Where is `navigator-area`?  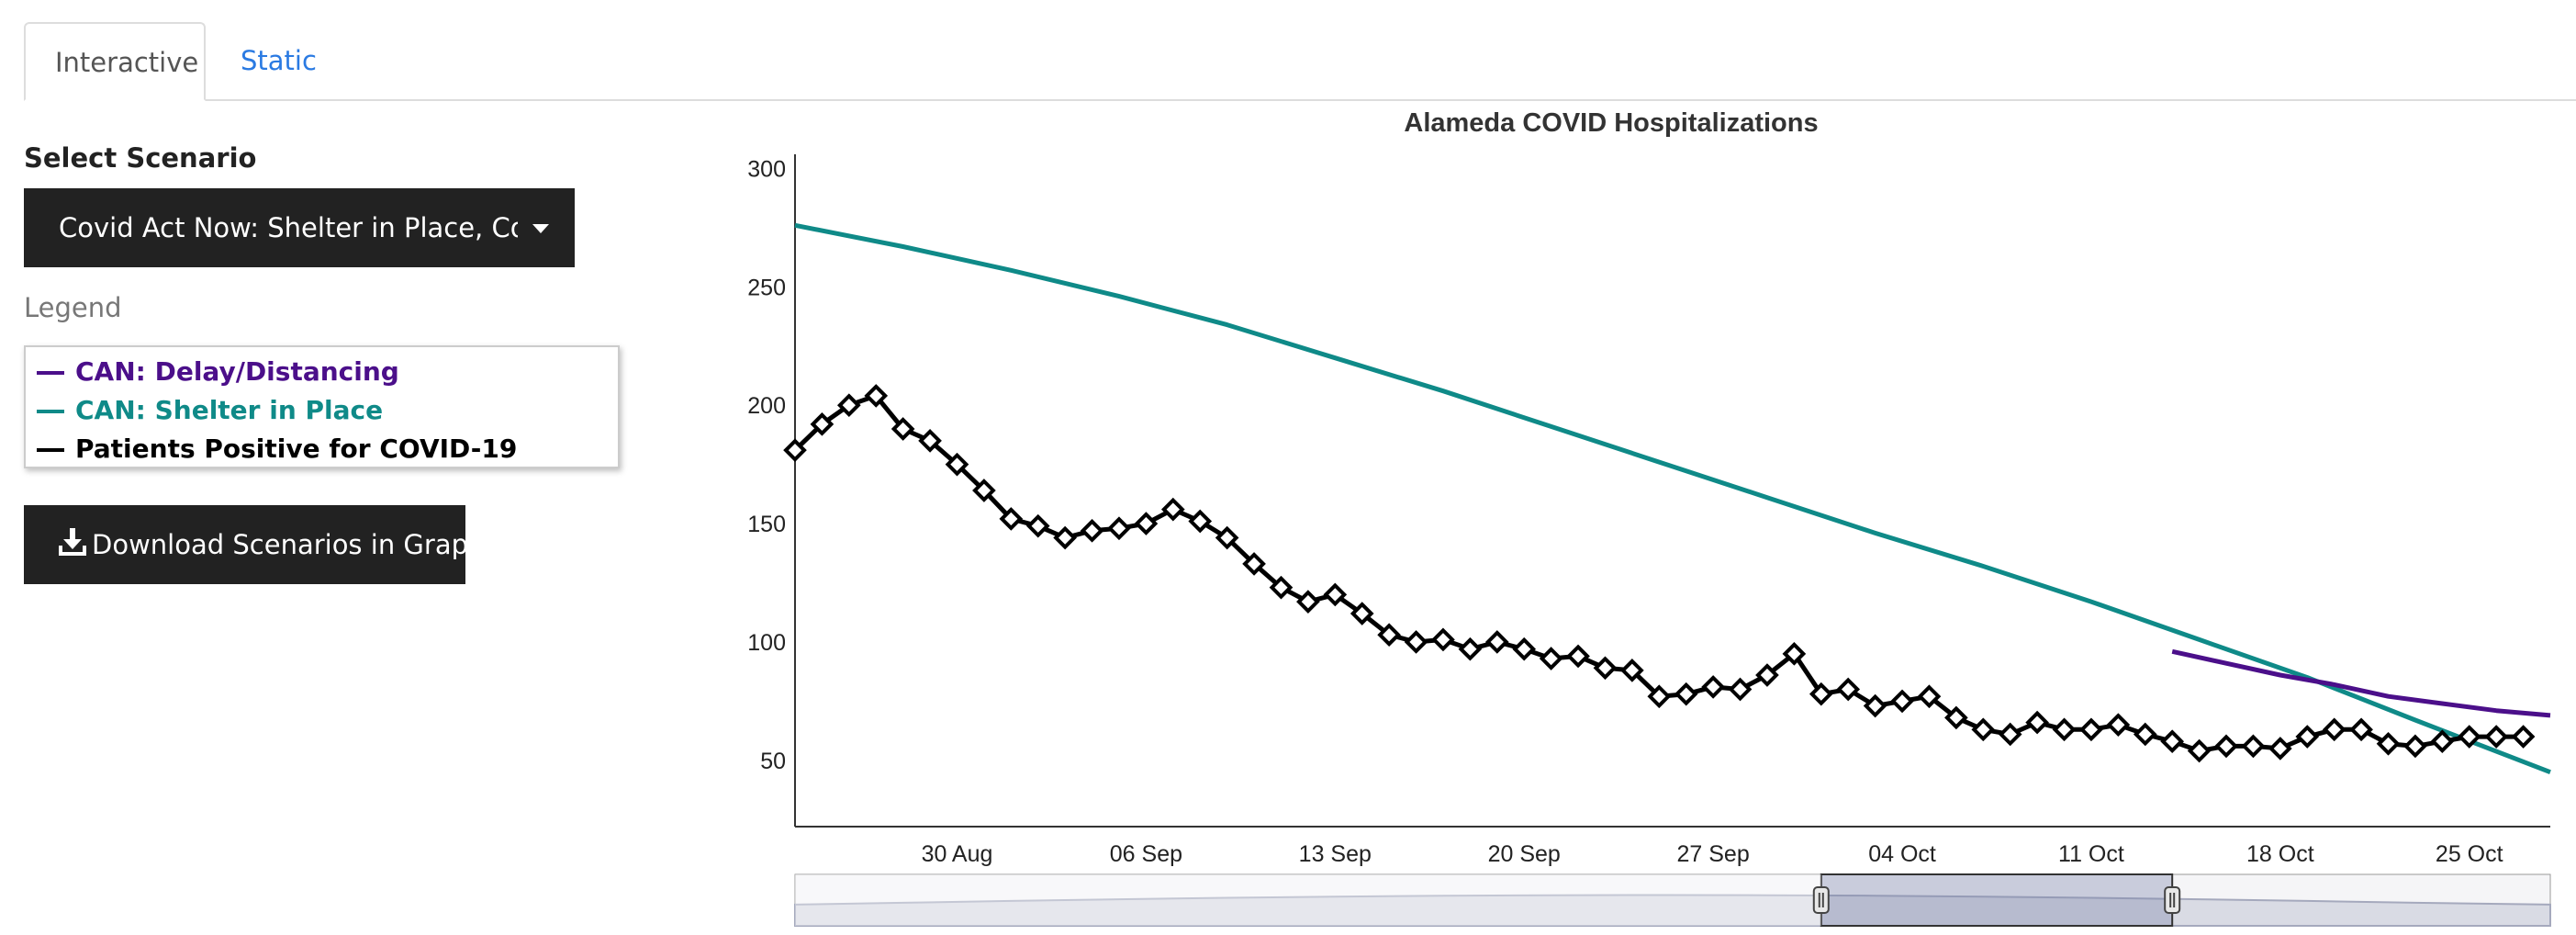
navigator-area is located at coordinates (1672, 910).